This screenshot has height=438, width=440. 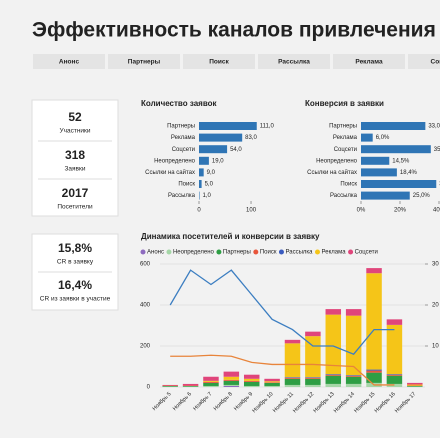 What do you see at coordinates (75, 169) in the screenshot?
I see `kpi-label: Заявки` at bounding box center [75, 169].